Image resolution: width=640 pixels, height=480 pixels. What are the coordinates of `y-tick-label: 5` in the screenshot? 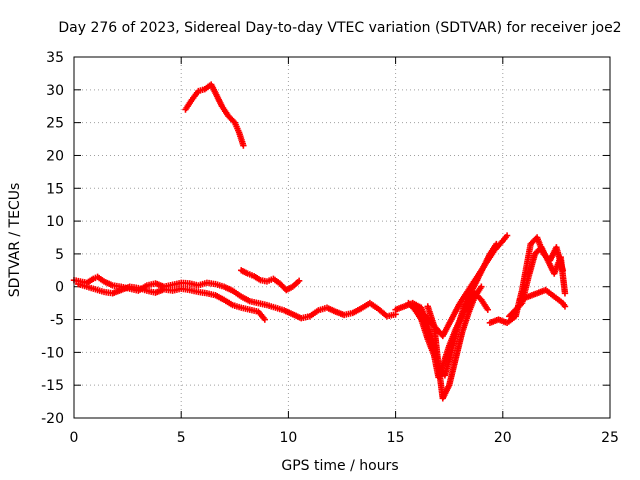 It's located at (59, 255).